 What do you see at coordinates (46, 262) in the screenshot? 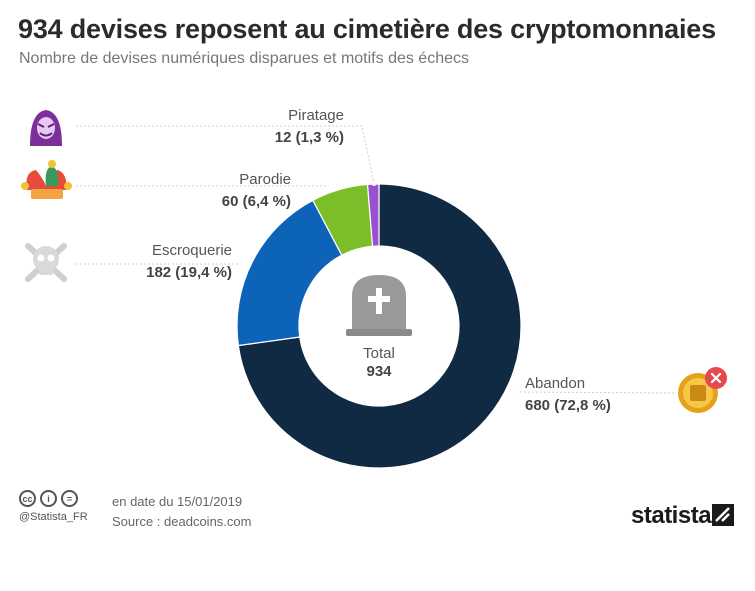
I see `skull-crossbones-icon` at bounding box center [46, 262].